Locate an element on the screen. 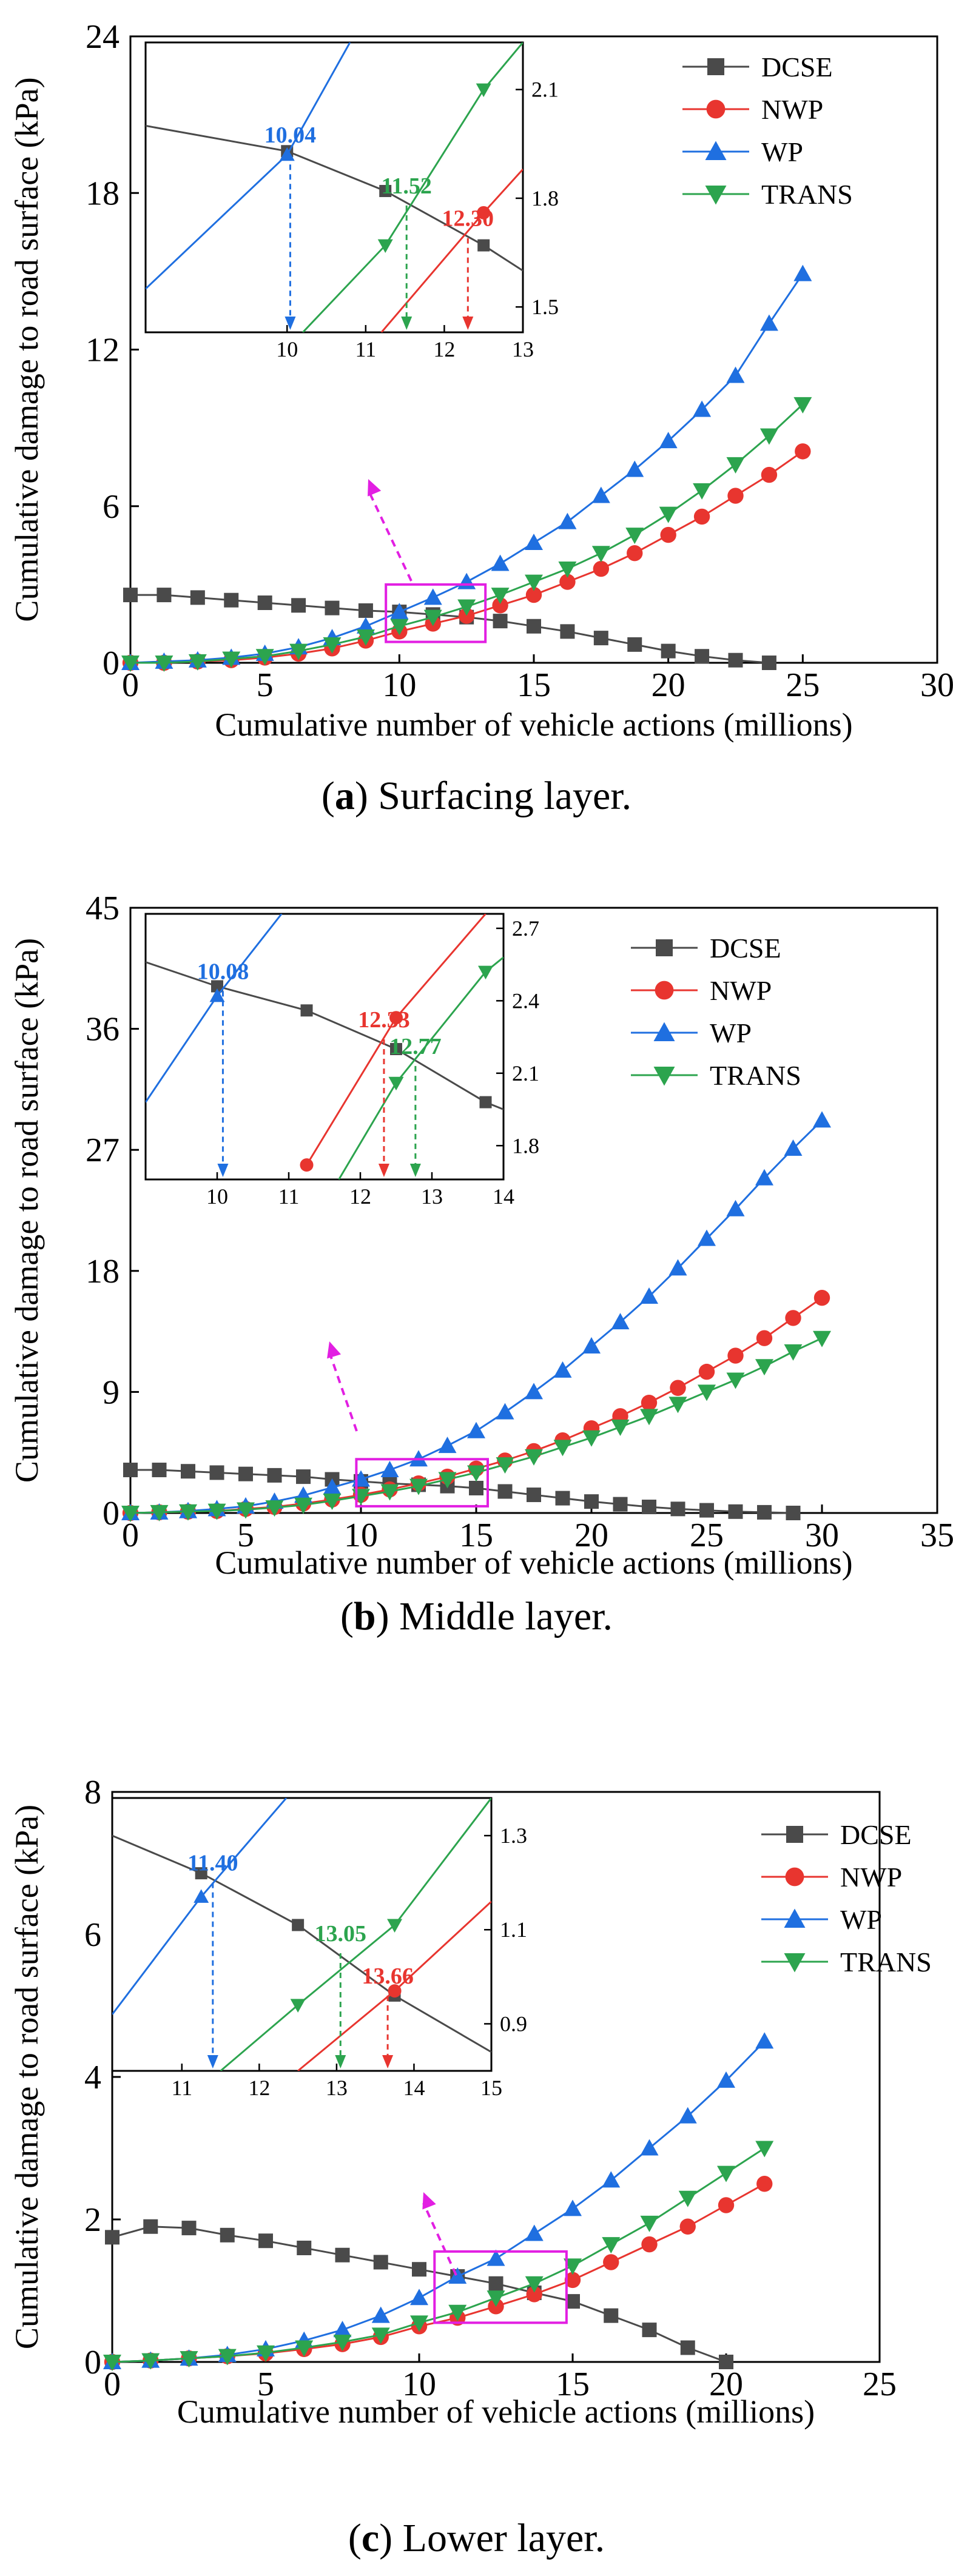  y-axis-label: Cumulative damage to road surface (kPa) is located at coordinates (26, 1210).